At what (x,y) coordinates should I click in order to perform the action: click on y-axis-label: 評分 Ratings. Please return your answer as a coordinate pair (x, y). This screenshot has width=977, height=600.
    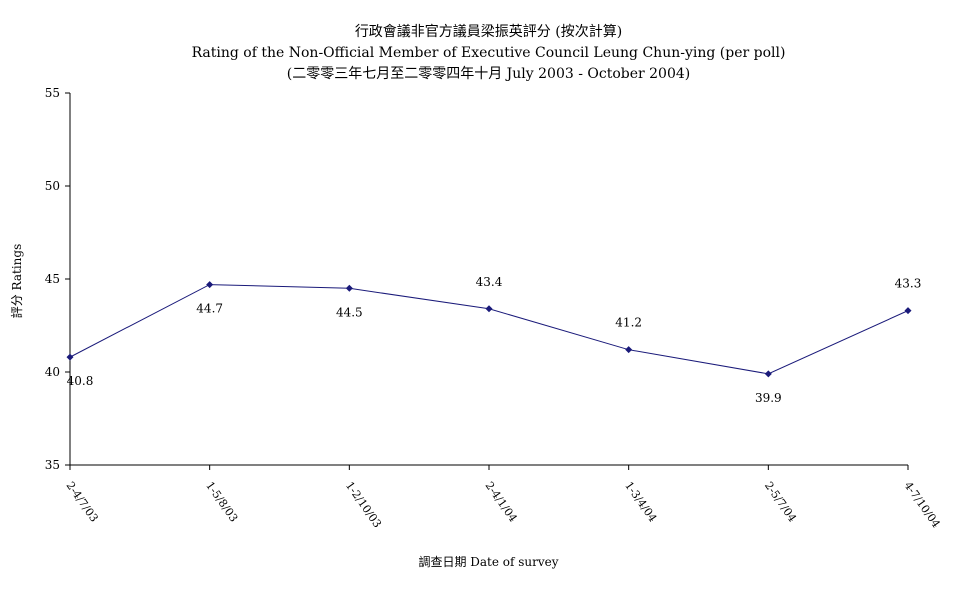
    Looking at the image, I should click on (17, 281).